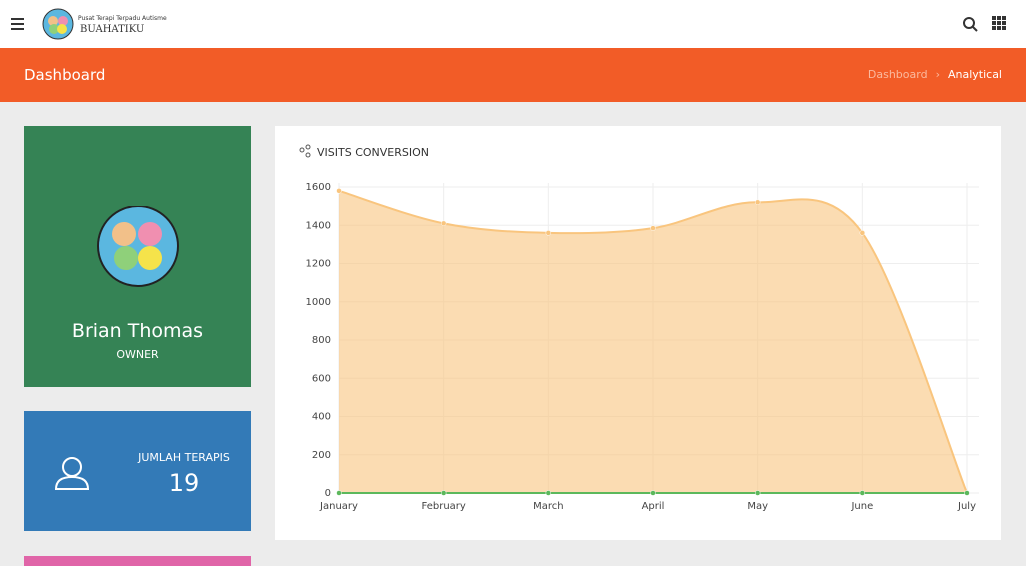  I want to click on breadcrumb-current: Analytical, so click(974, 74).